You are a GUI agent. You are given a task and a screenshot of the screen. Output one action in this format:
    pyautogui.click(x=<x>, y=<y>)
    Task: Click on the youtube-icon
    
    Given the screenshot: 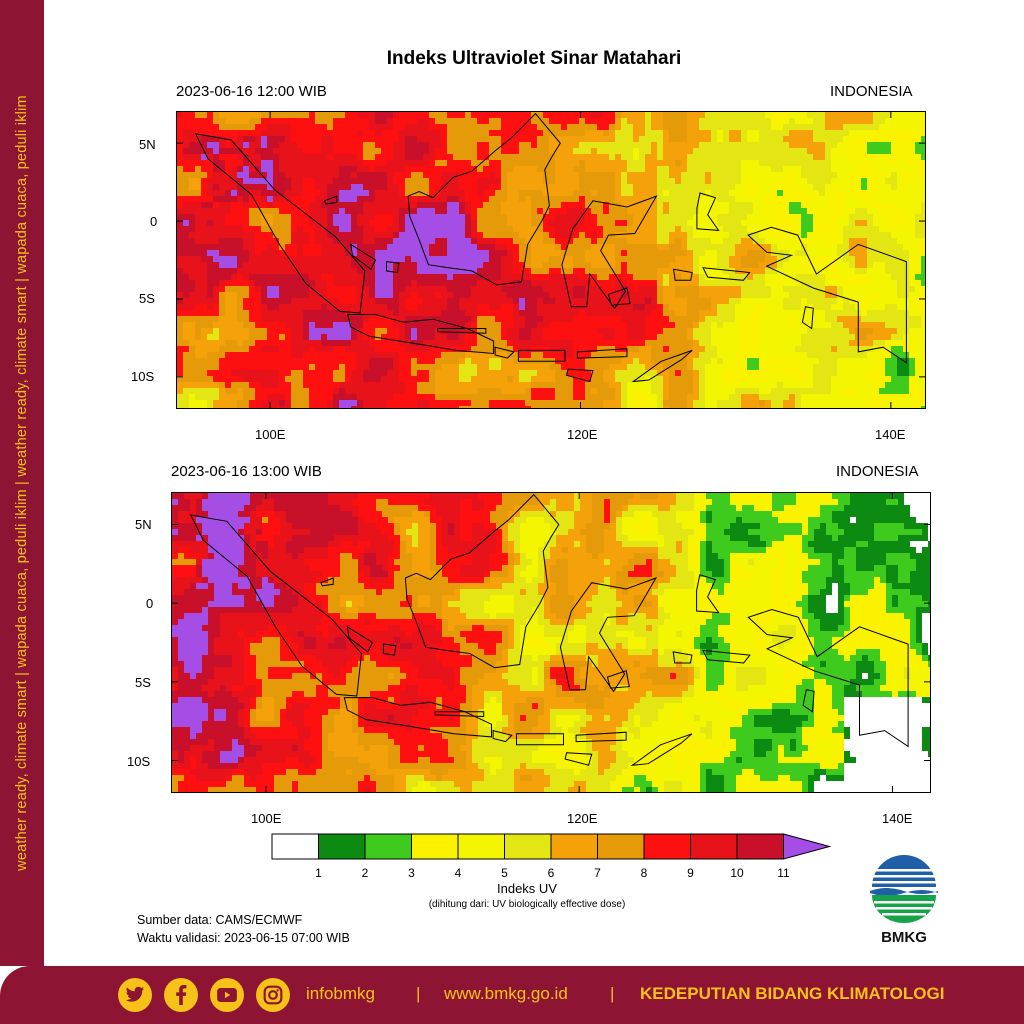 What is the action you would take?
    pyautogui.click(x=227, y=995)
    